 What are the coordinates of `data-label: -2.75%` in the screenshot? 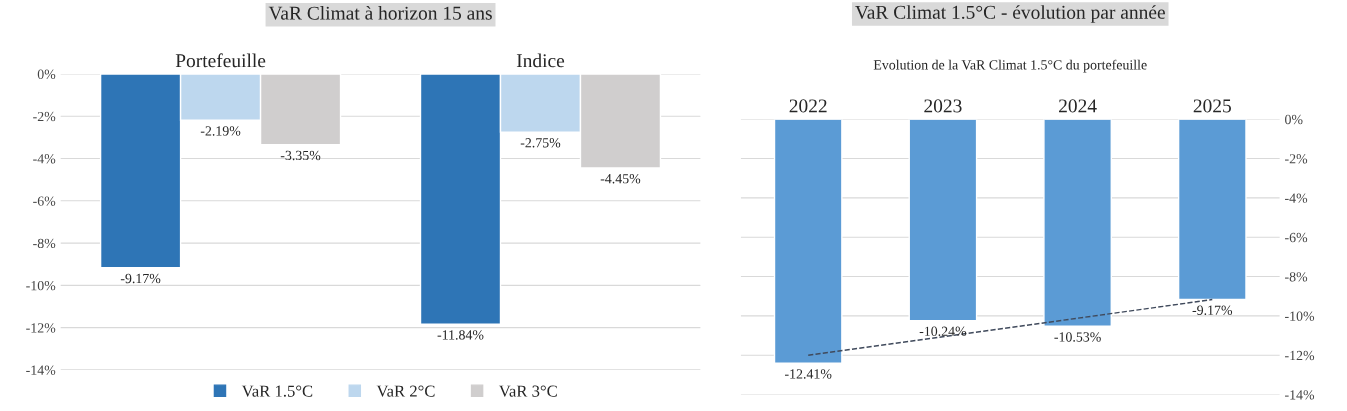 It's located at (540, 143).